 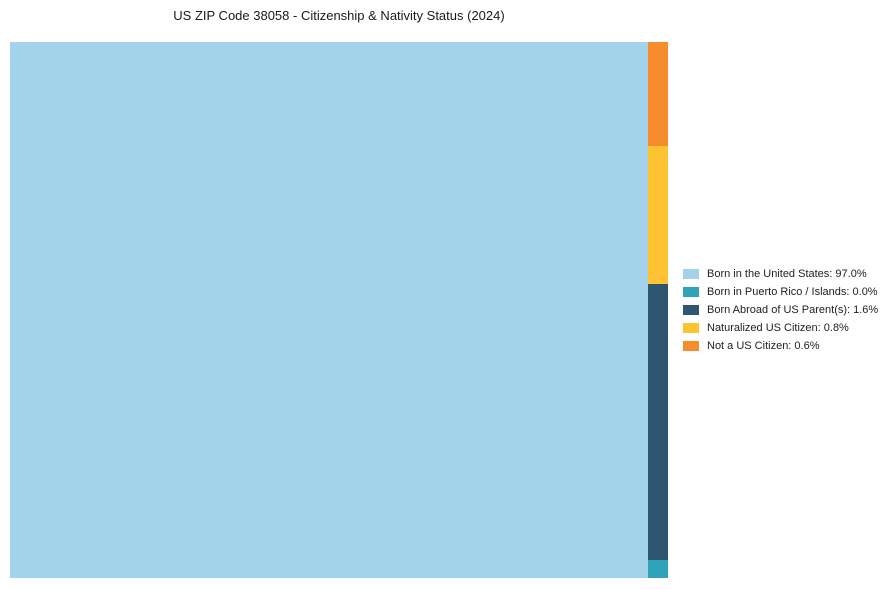 I want to click on legend-item: Born in the United States: 97.0%, so click(x=780, y=274).